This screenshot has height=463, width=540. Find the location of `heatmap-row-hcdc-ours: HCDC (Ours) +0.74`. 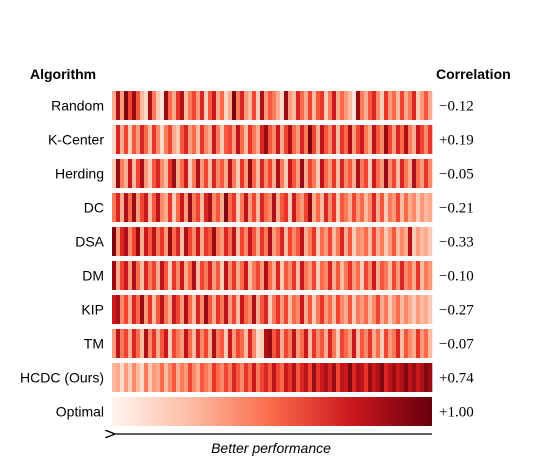

heatmap-row-hcdc-ours: HCDC (Ours) +0.74 is located at coordinates (247, 377).